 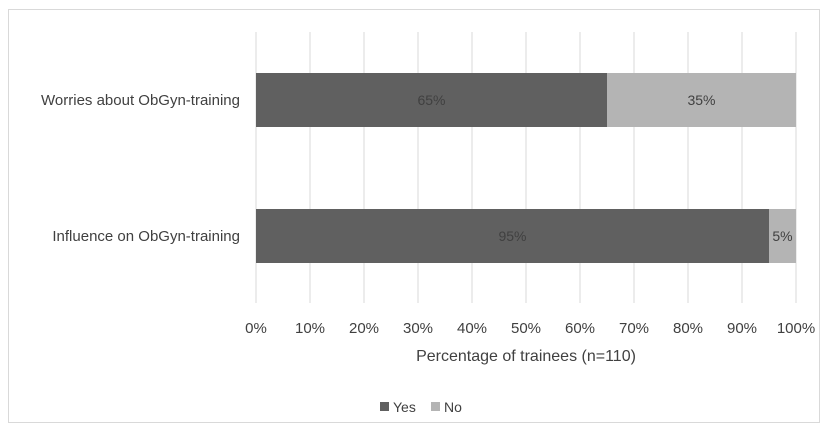 I want to click on x-tick-labels: 0% 10% 20% 30% 40% 50% 60% 70% 80% 90% 100%, so click(x=530, y=328).